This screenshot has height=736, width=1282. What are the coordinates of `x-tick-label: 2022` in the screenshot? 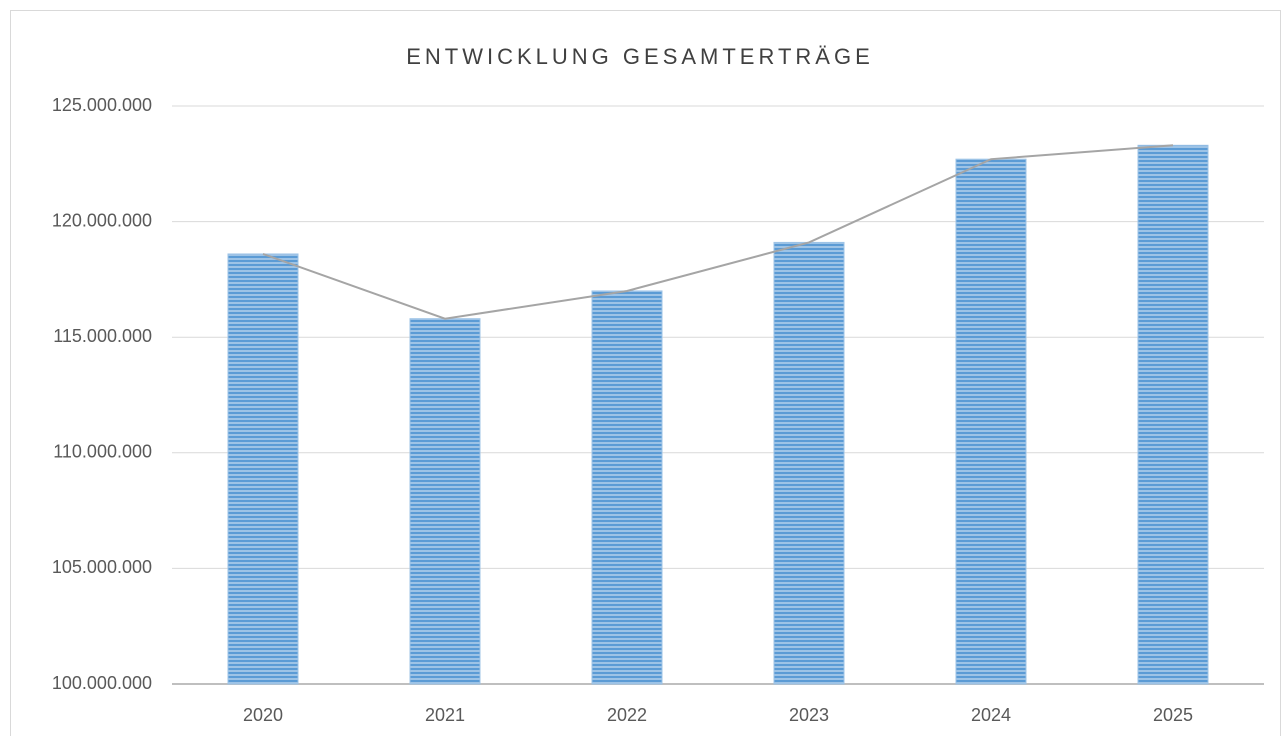 It's located at (627, 715).